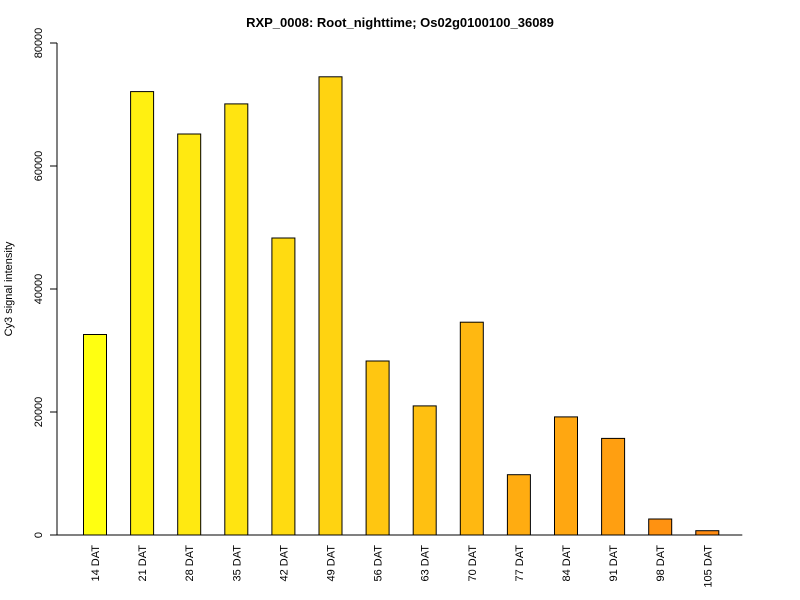 The width and height of the screenshot is (800, 600). Describe the element at coordinates (707, 533) in the screenshot. I see `bar-105-dat` at that location.